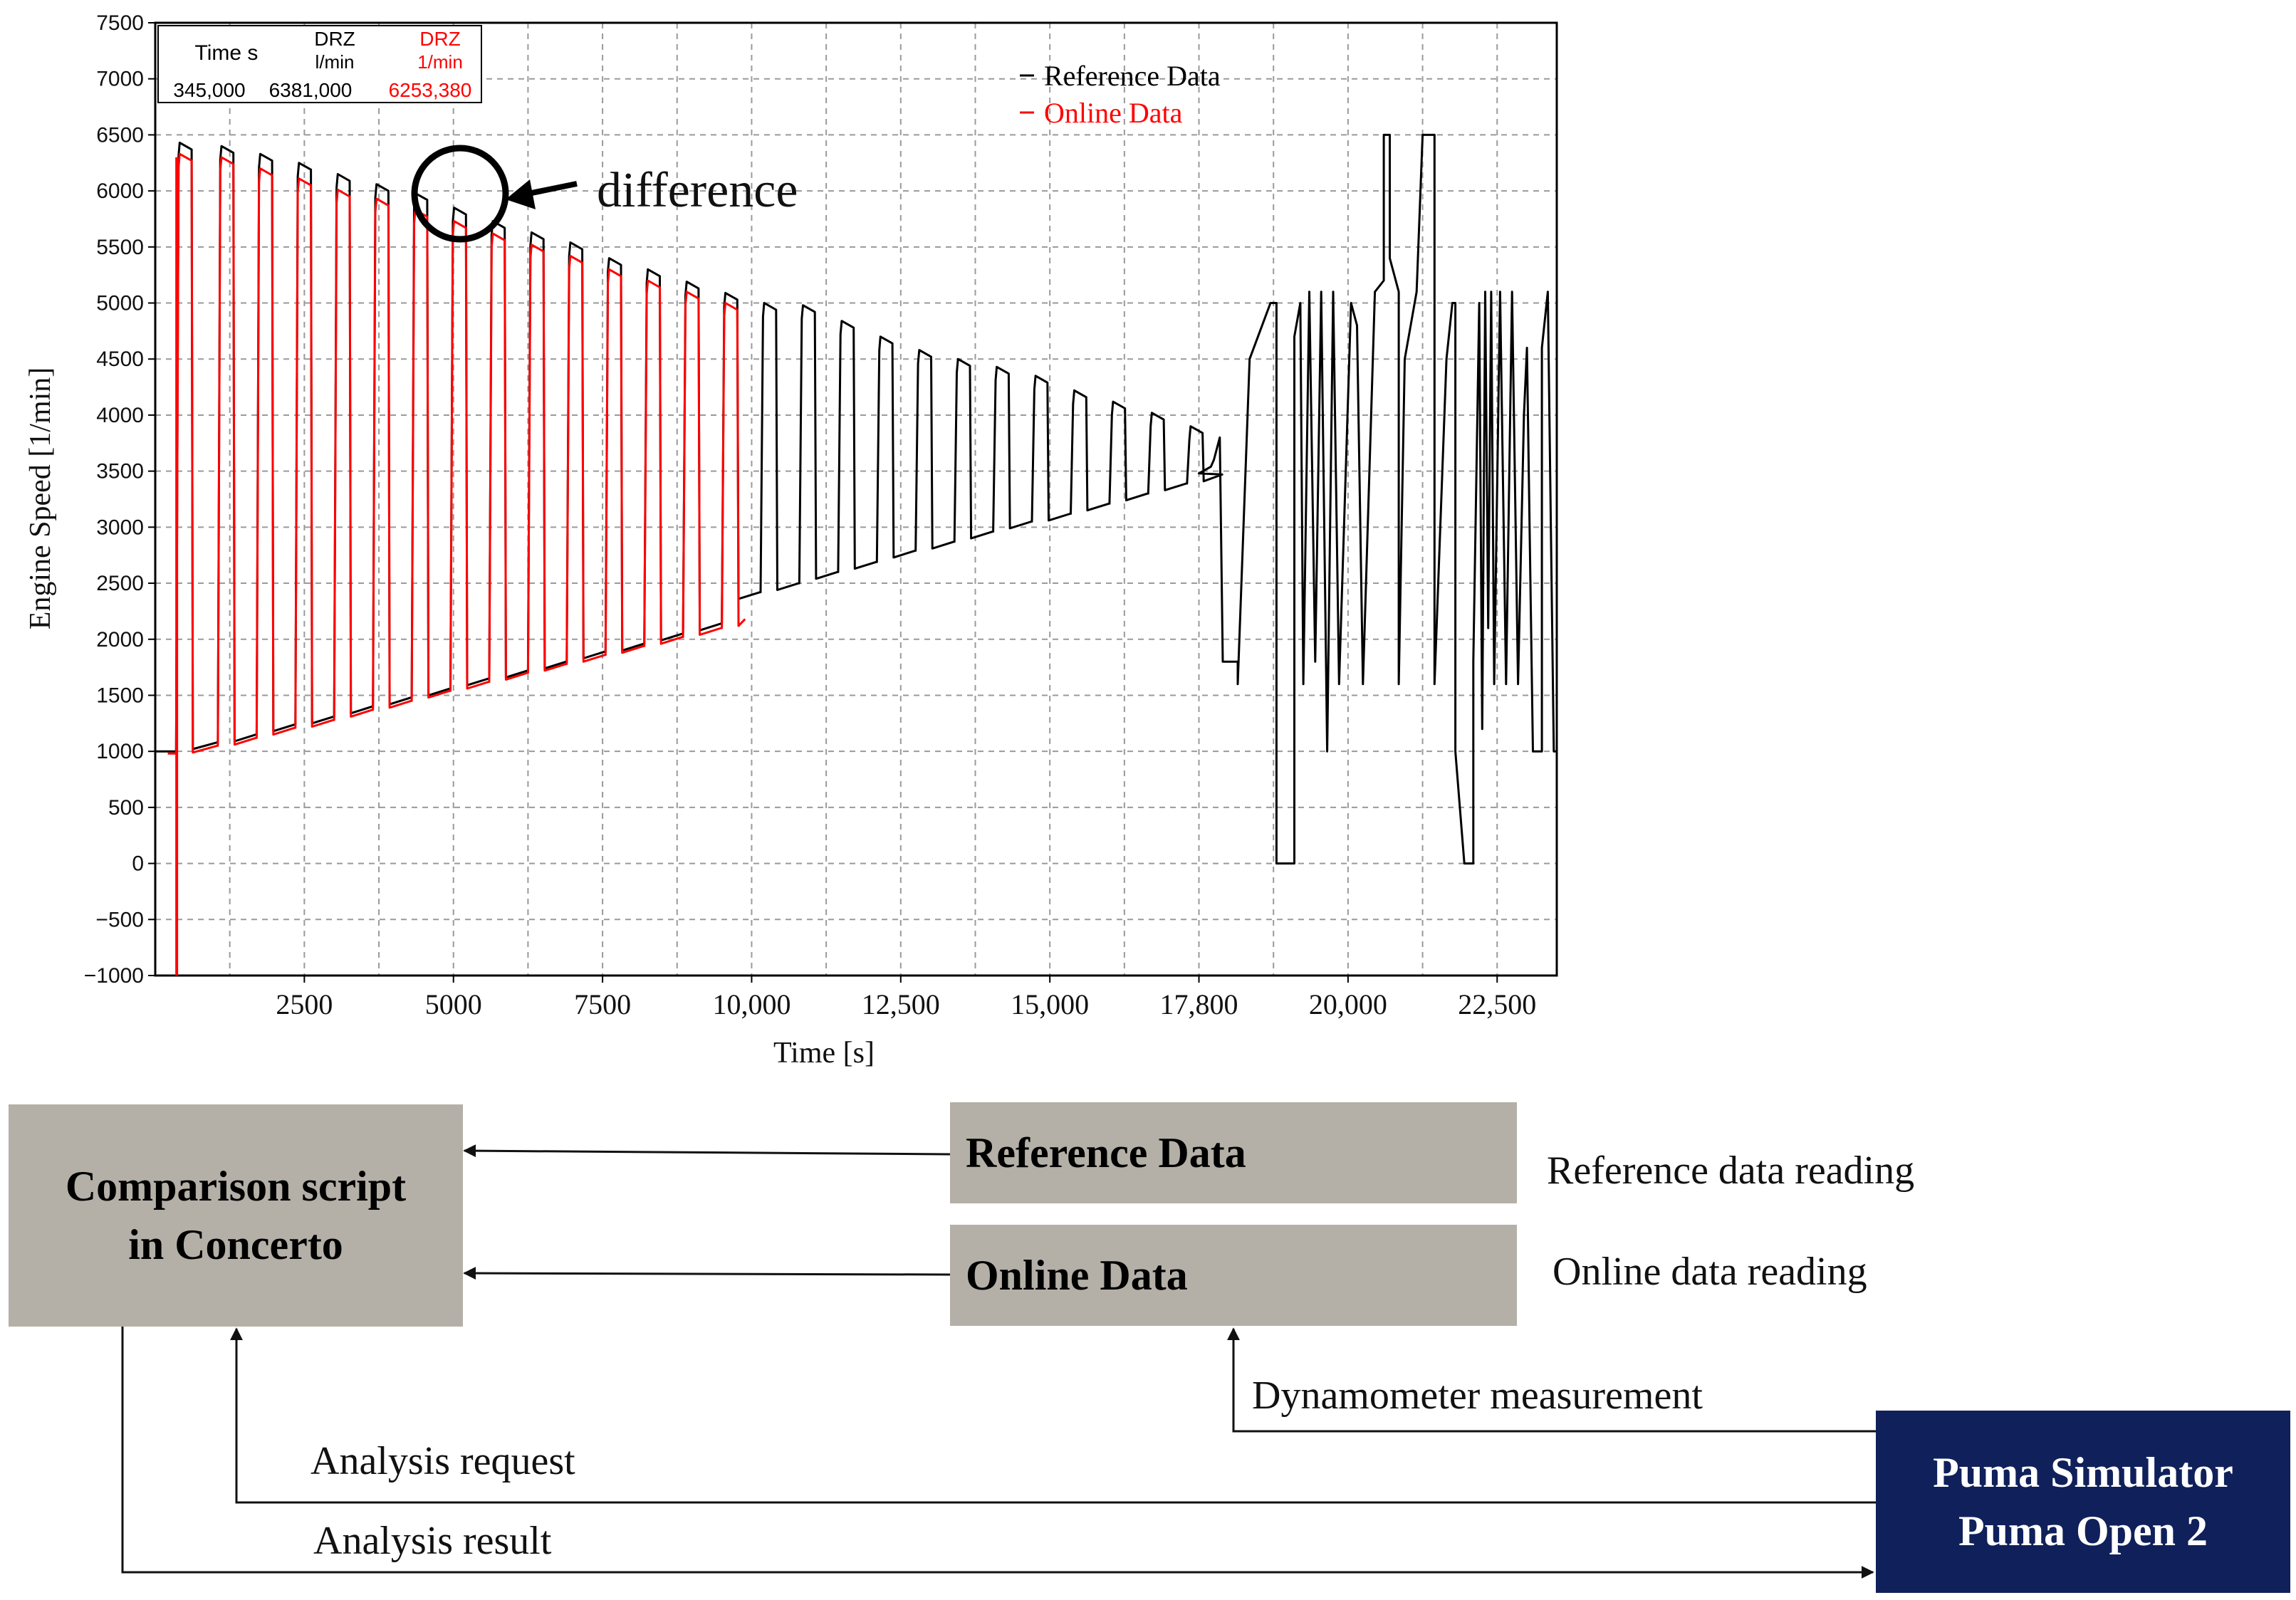  I want to click on legend-reference: Reference Data, so click(1132, 76).